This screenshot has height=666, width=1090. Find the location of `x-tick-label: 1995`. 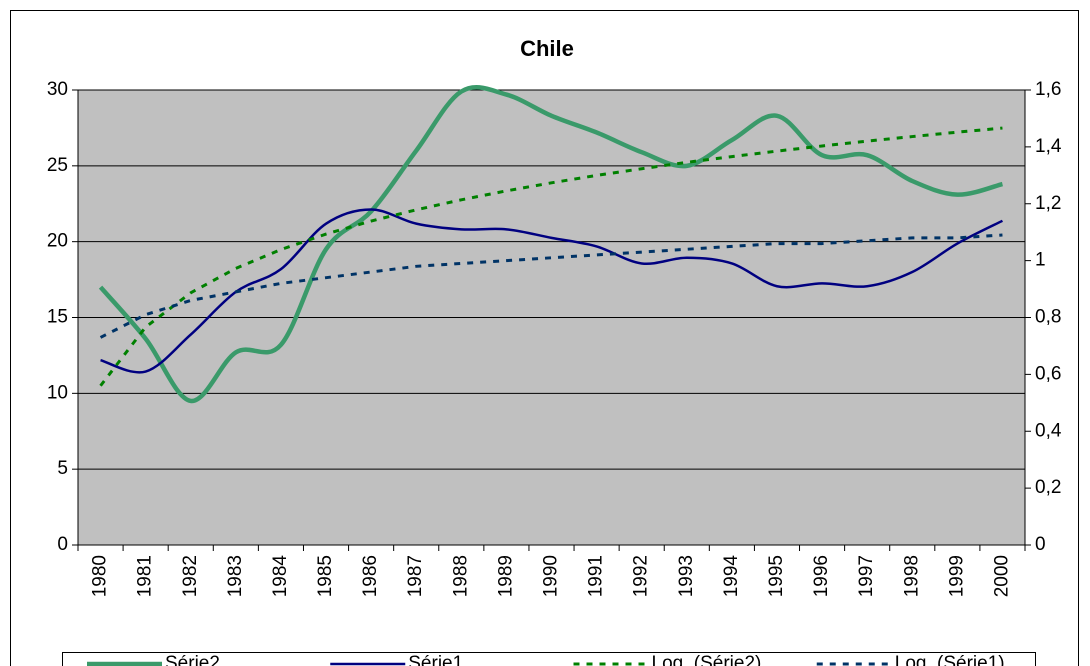

x-tick-label: 1995 is located at coordinates (776, 576).